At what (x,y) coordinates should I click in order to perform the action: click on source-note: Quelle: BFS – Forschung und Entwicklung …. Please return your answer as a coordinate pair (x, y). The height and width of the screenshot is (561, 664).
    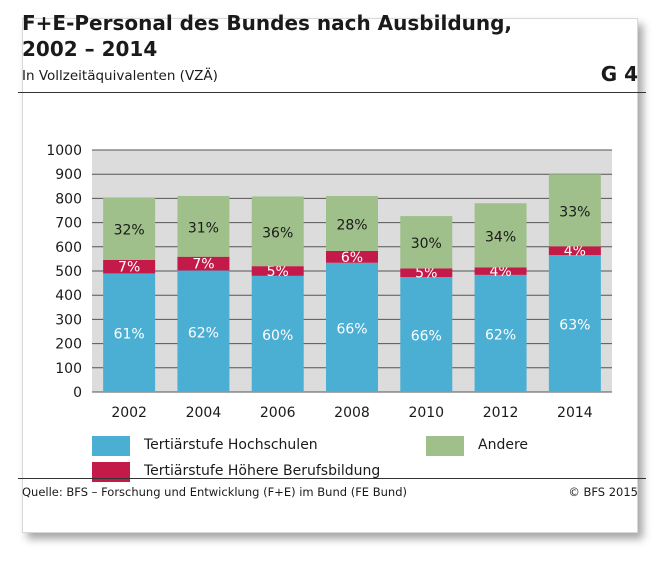
    Looking at the image, I should click on (214, 492).